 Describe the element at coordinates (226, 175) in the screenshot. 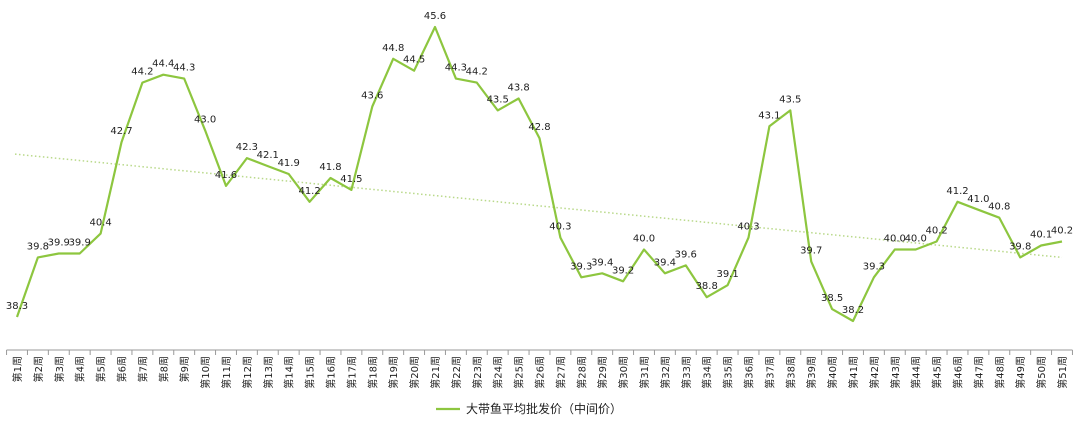

I see `data-label: 41.6` at that location.